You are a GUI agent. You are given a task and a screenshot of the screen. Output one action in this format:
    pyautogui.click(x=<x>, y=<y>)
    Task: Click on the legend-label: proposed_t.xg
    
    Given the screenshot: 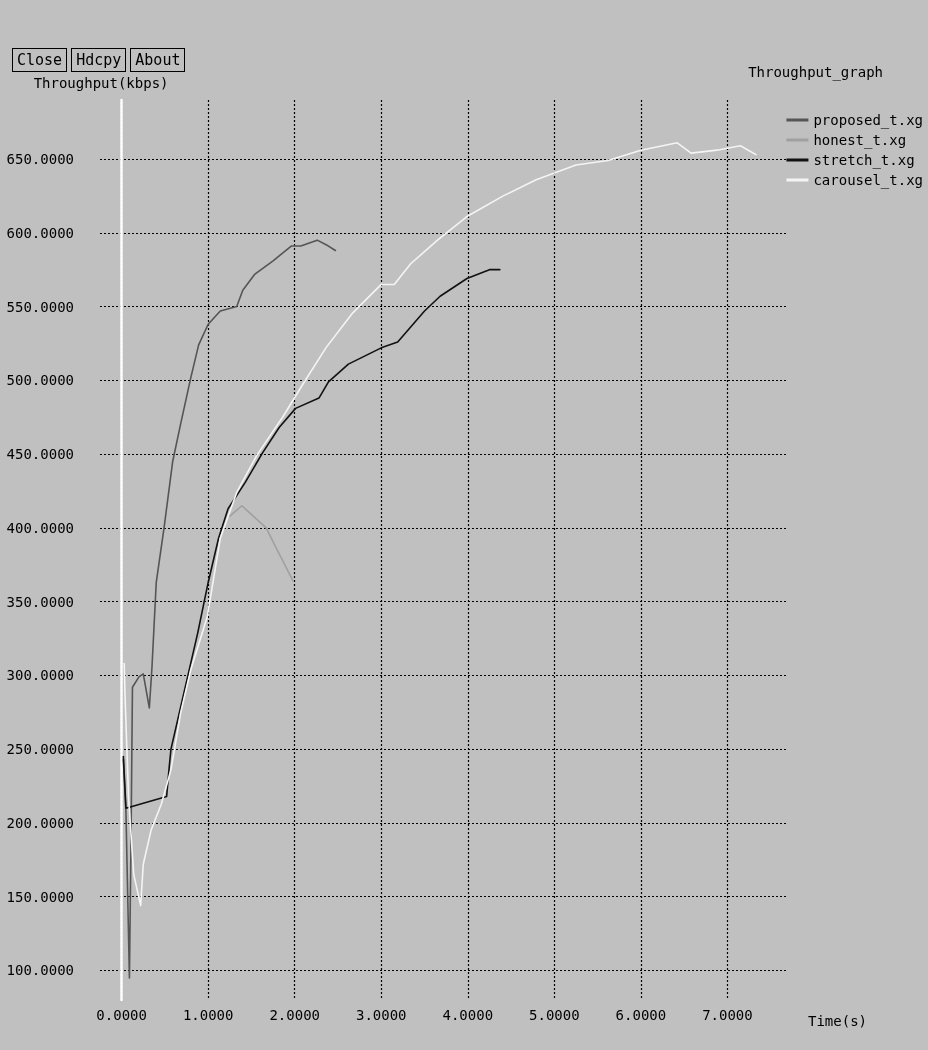 What is the action you would take?
    pyautogui.click(x=868, y=120)
    